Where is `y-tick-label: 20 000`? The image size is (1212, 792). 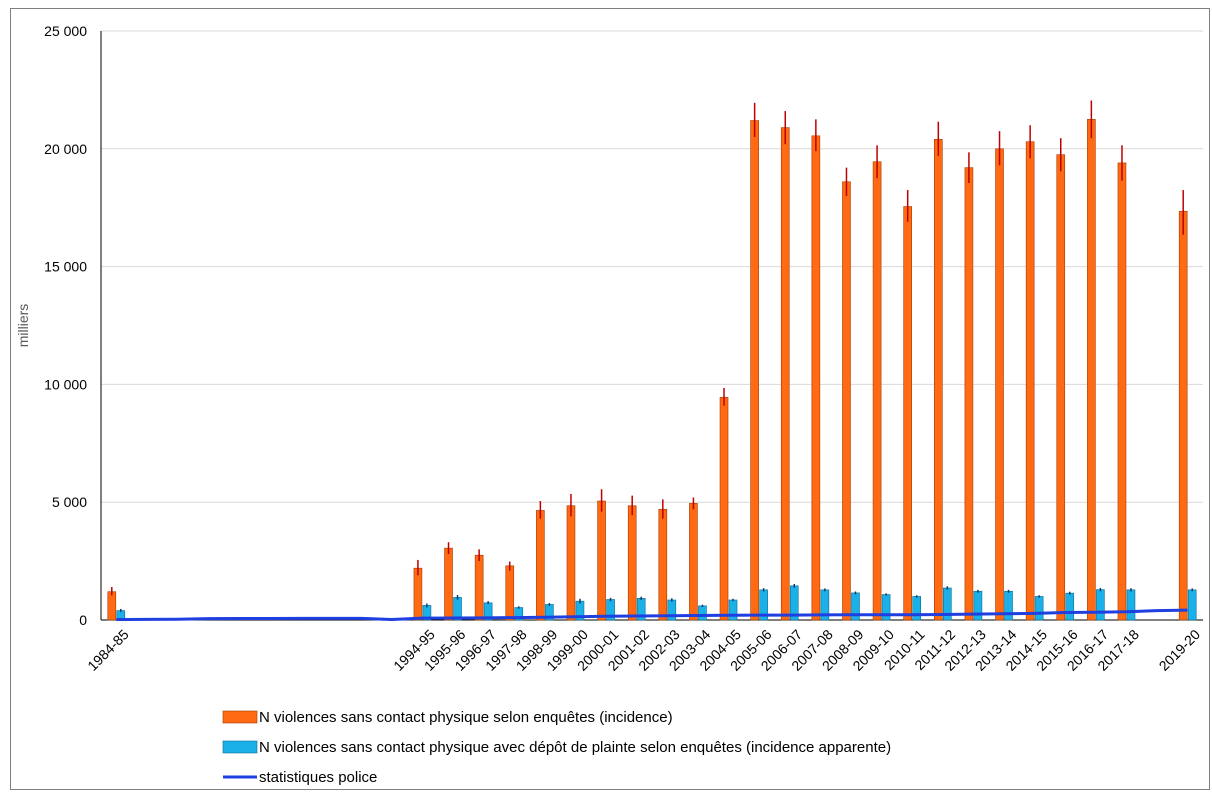
y-tick-label: 20 000 is located at coordinates (65, 149).